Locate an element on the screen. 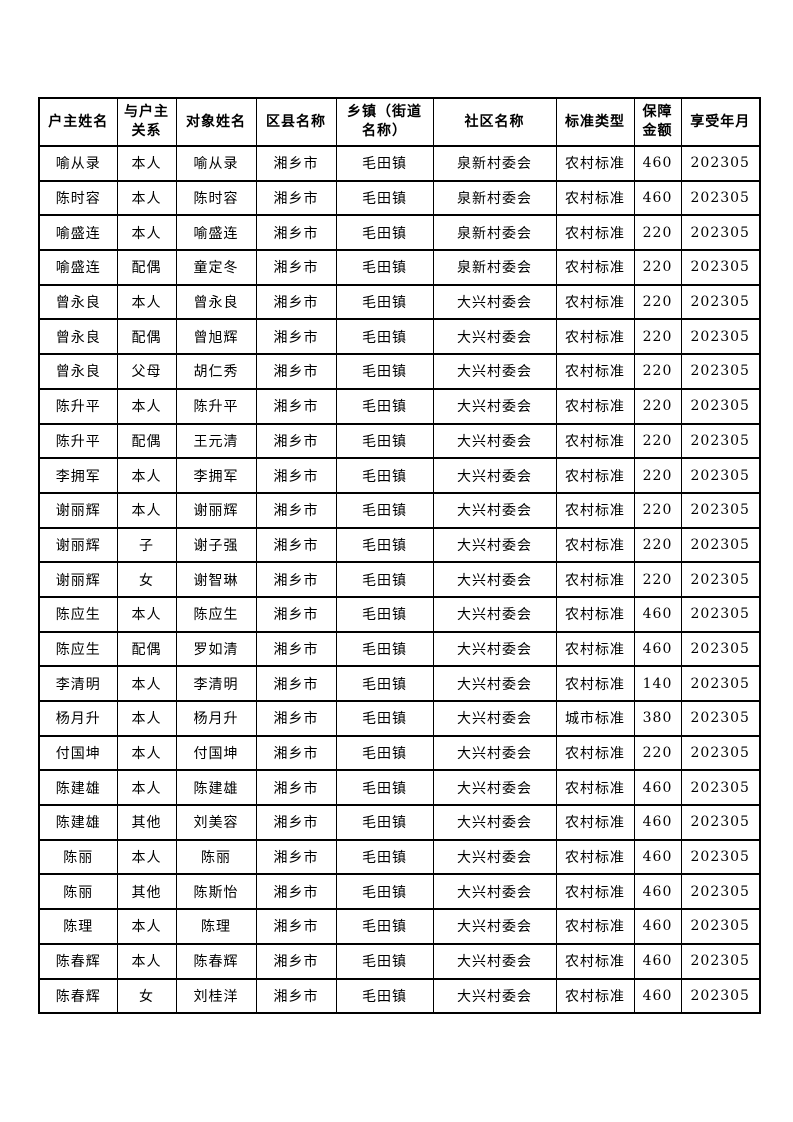 This screenshot has height=1122, width=793. table-row: 谢丽辉 本人 谢丽辉 湘乡市 毛田镇 大兴村委会 农村标准 220 202305 is located at coordinates (399, 510).